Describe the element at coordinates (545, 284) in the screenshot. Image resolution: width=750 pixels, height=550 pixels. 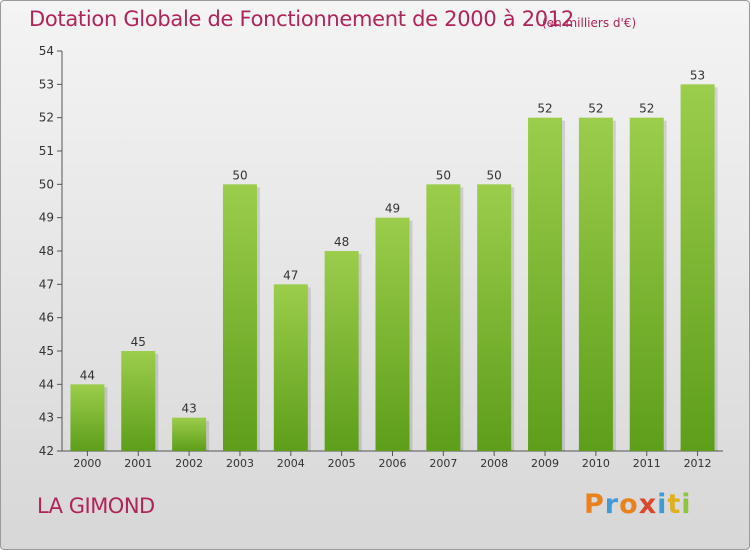
I see `bar-2009` at that location.